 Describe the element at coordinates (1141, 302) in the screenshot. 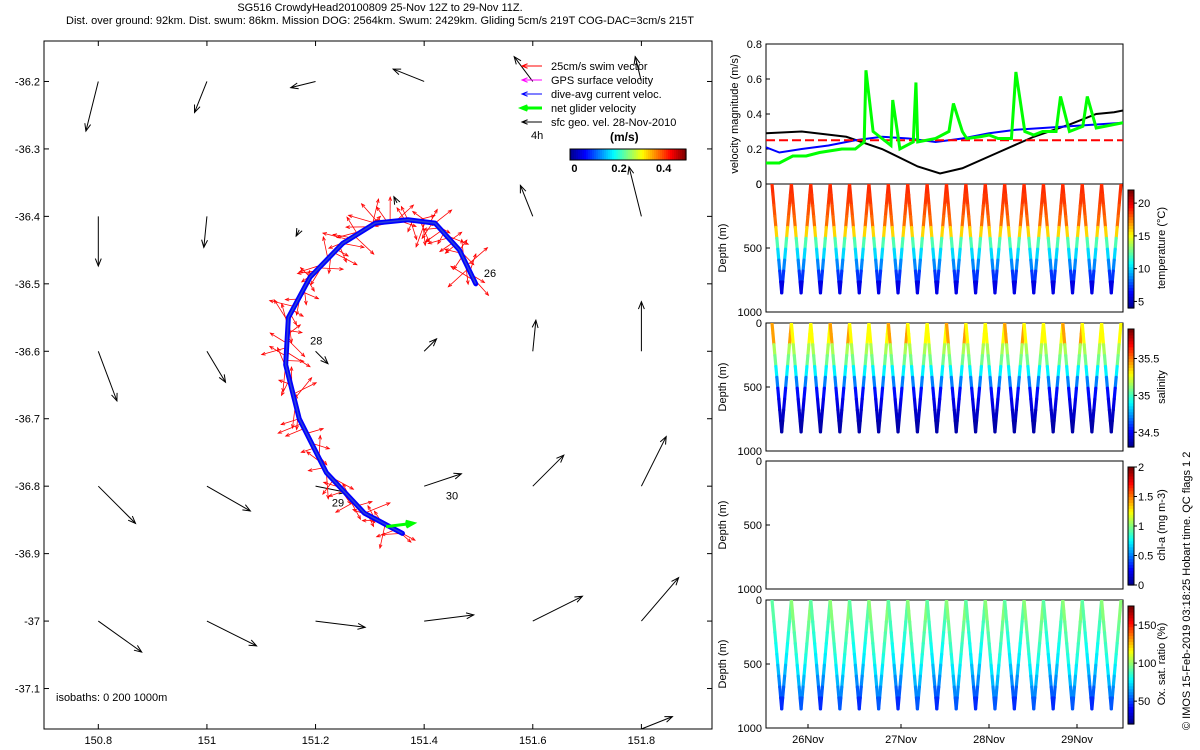

I see `section-colorbar-tick-label: 5` at that location.